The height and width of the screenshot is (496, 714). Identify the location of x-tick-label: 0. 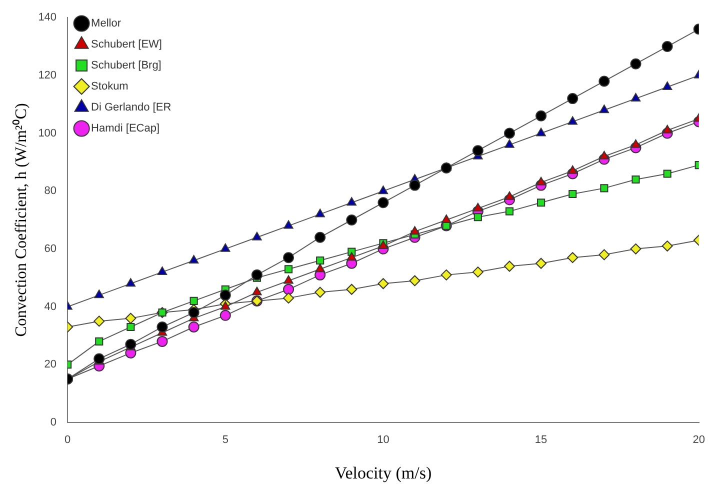
(67, 440).